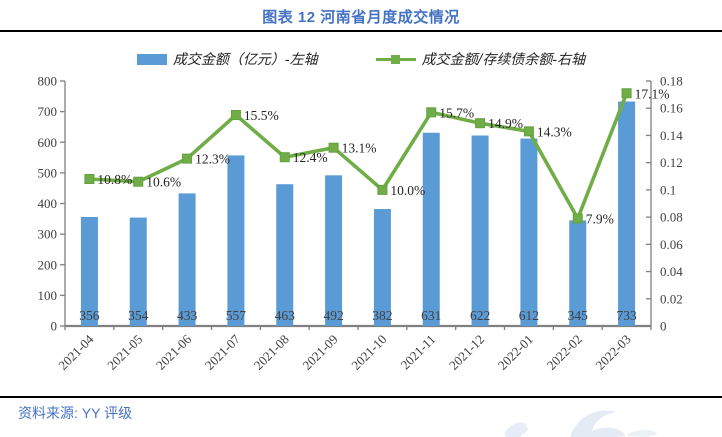 This screenshot has width=722, height=437. I want to click on legend-item-bar: 成交金额（亿元）-左轴, so click(227, 59).